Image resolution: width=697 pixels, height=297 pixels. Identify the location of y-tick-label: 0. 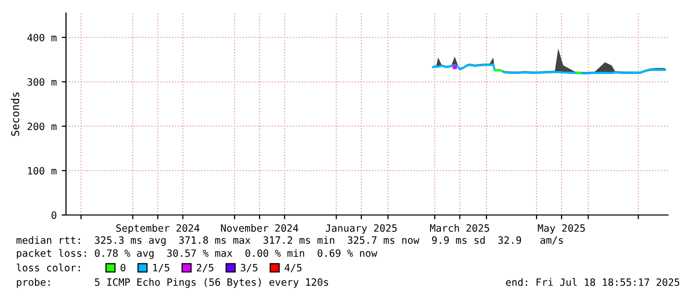
(54, 215).